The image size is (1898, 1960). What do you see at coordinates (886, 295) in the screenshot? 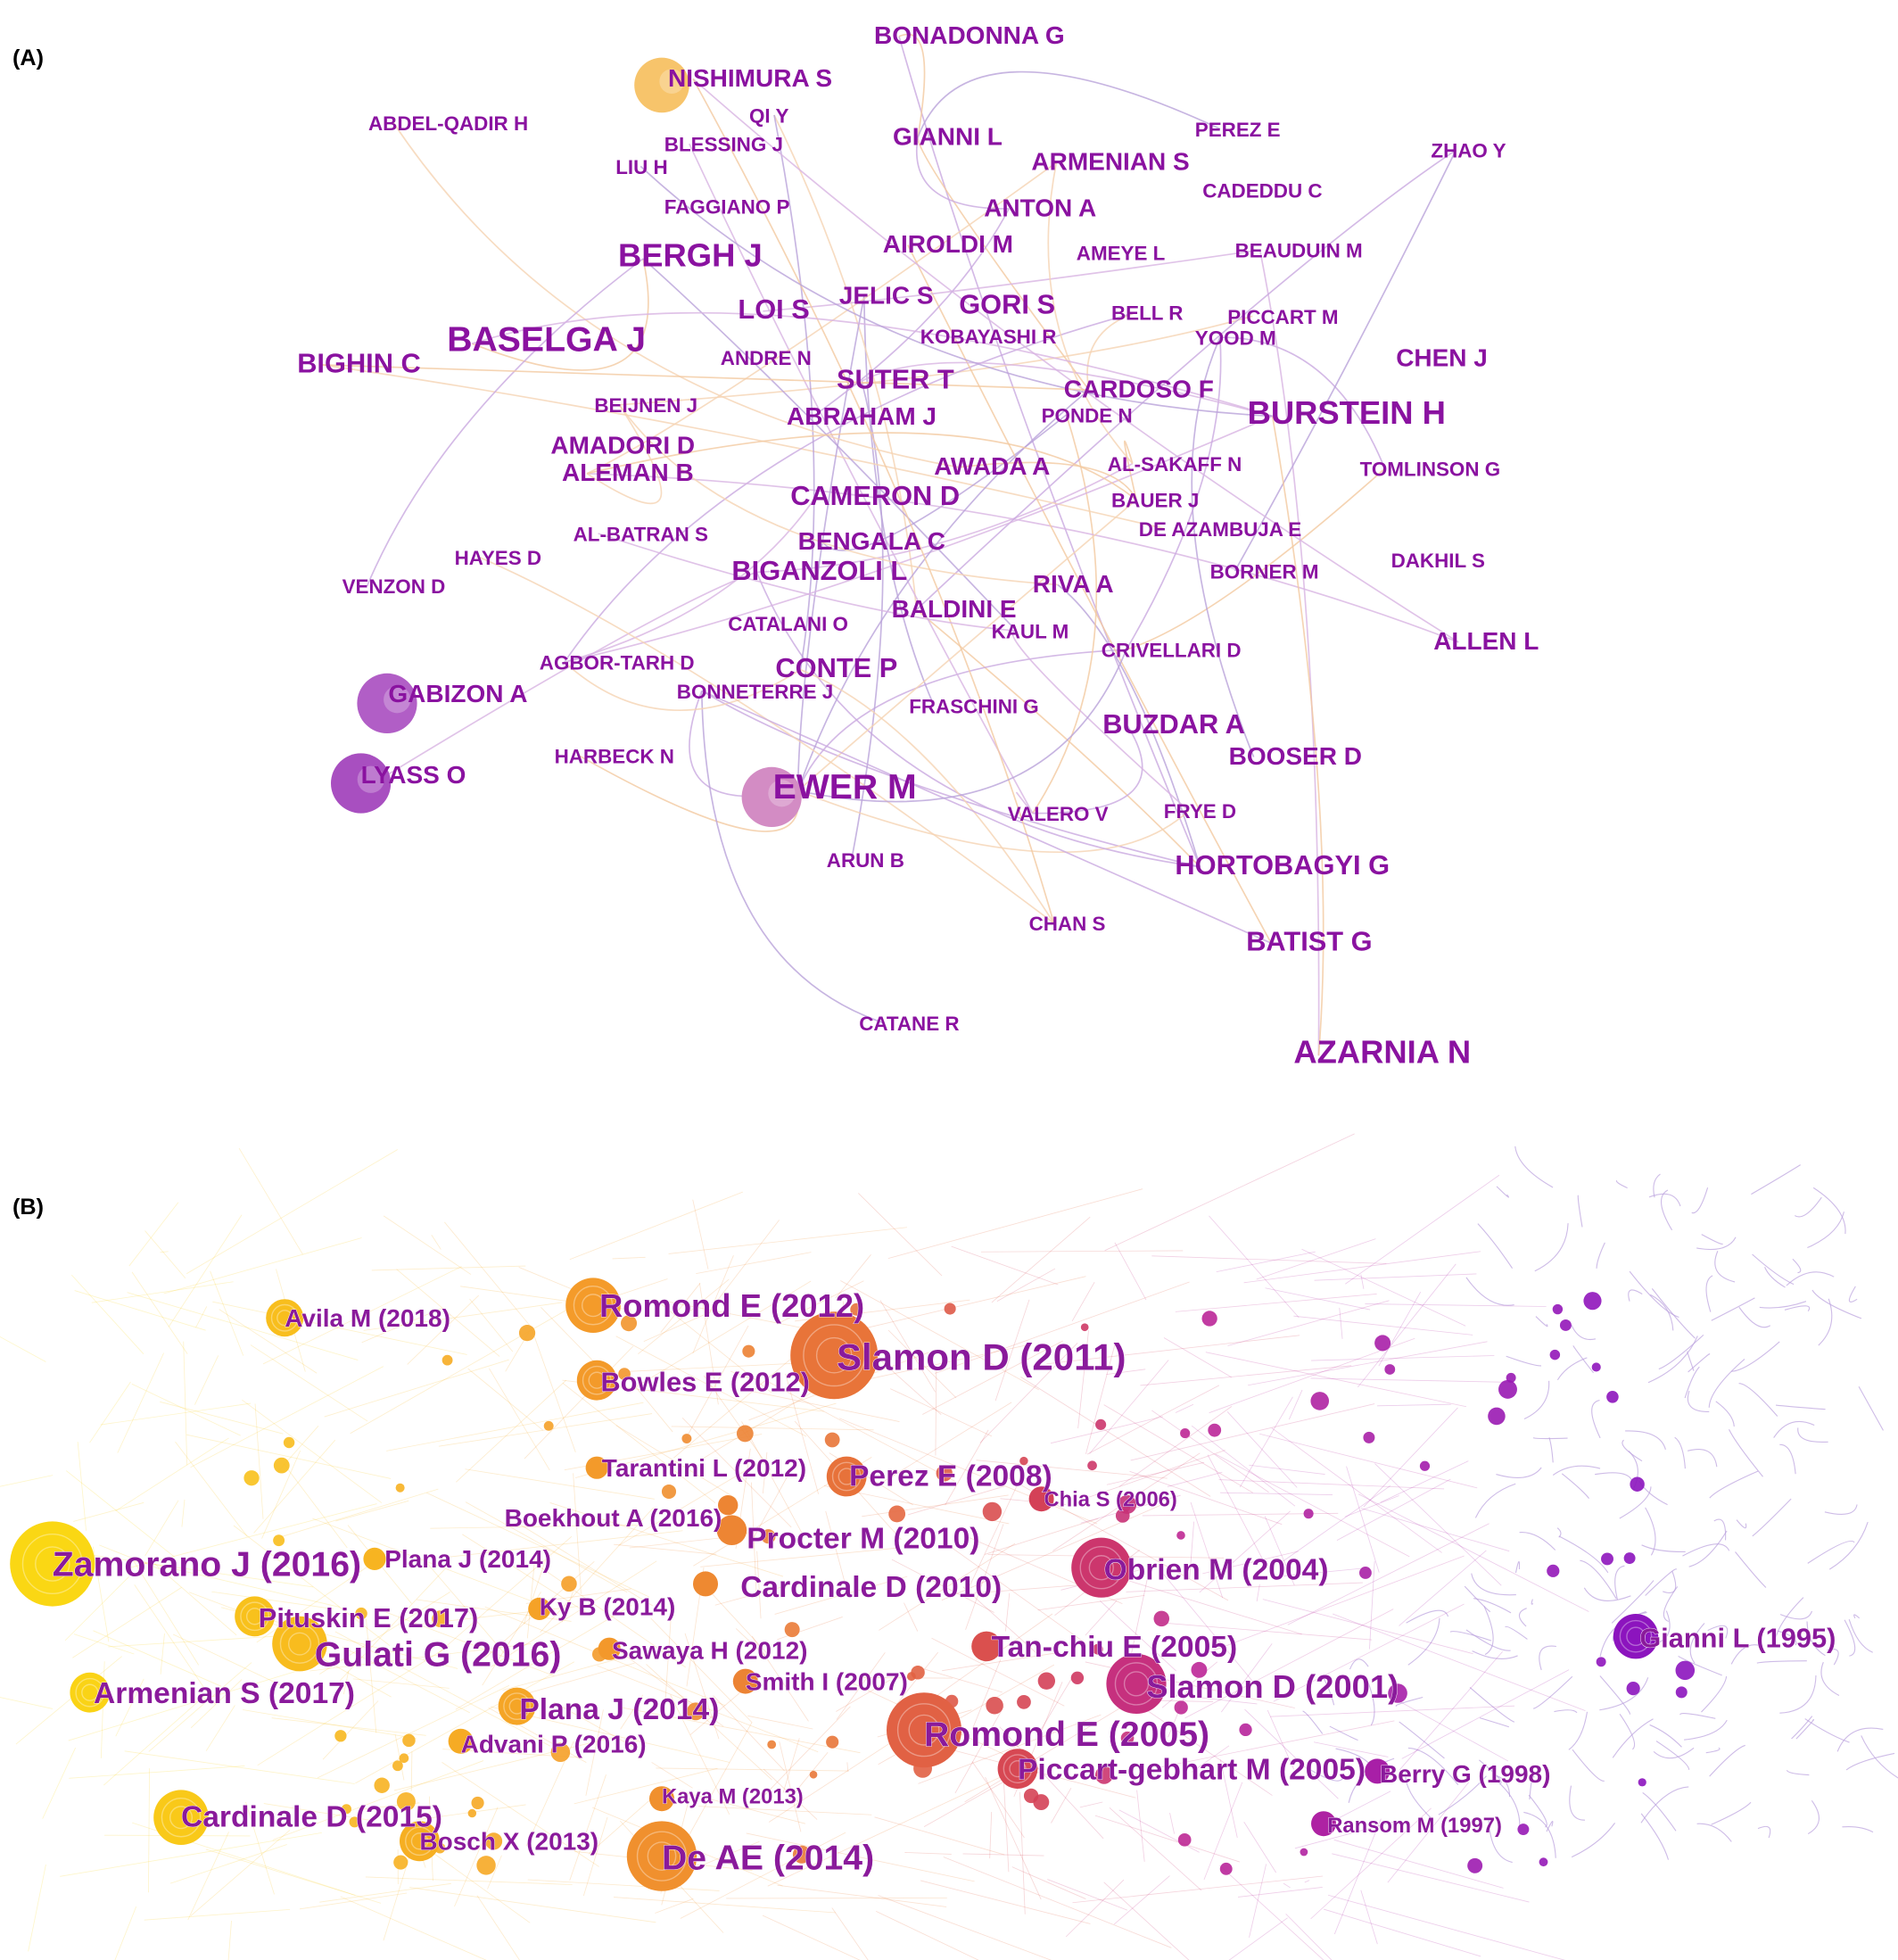
I see `node-label: JELIC S` at bounding box center [886, 295].